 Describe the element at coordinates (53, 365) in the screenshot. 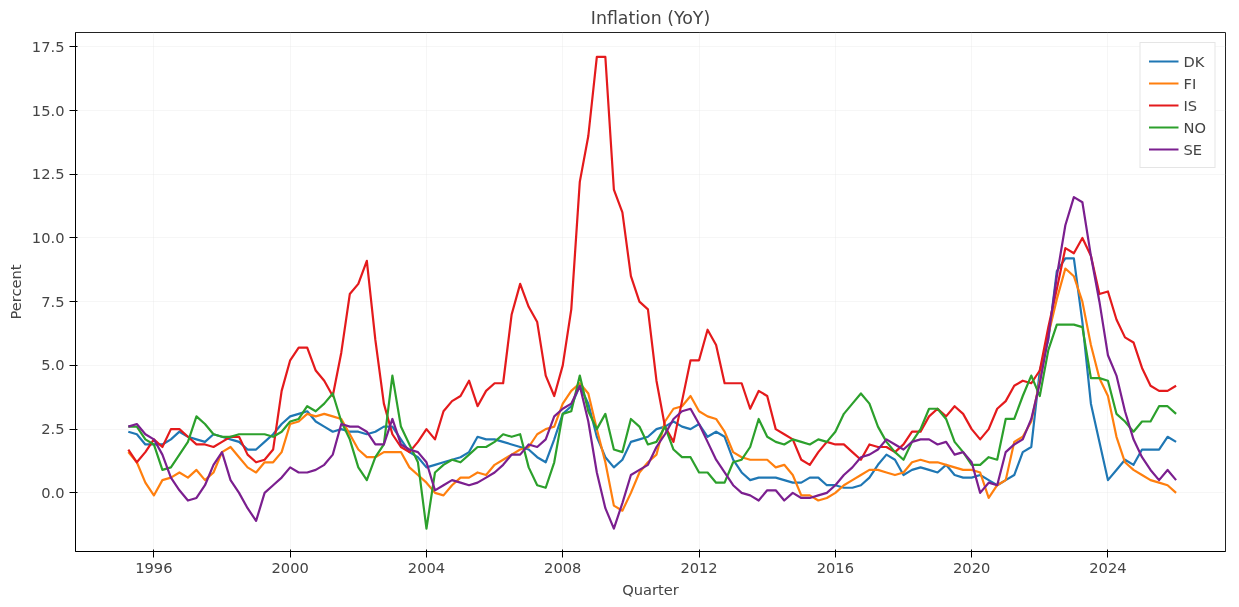

I see `y-tick-label: 5.0` at that location.